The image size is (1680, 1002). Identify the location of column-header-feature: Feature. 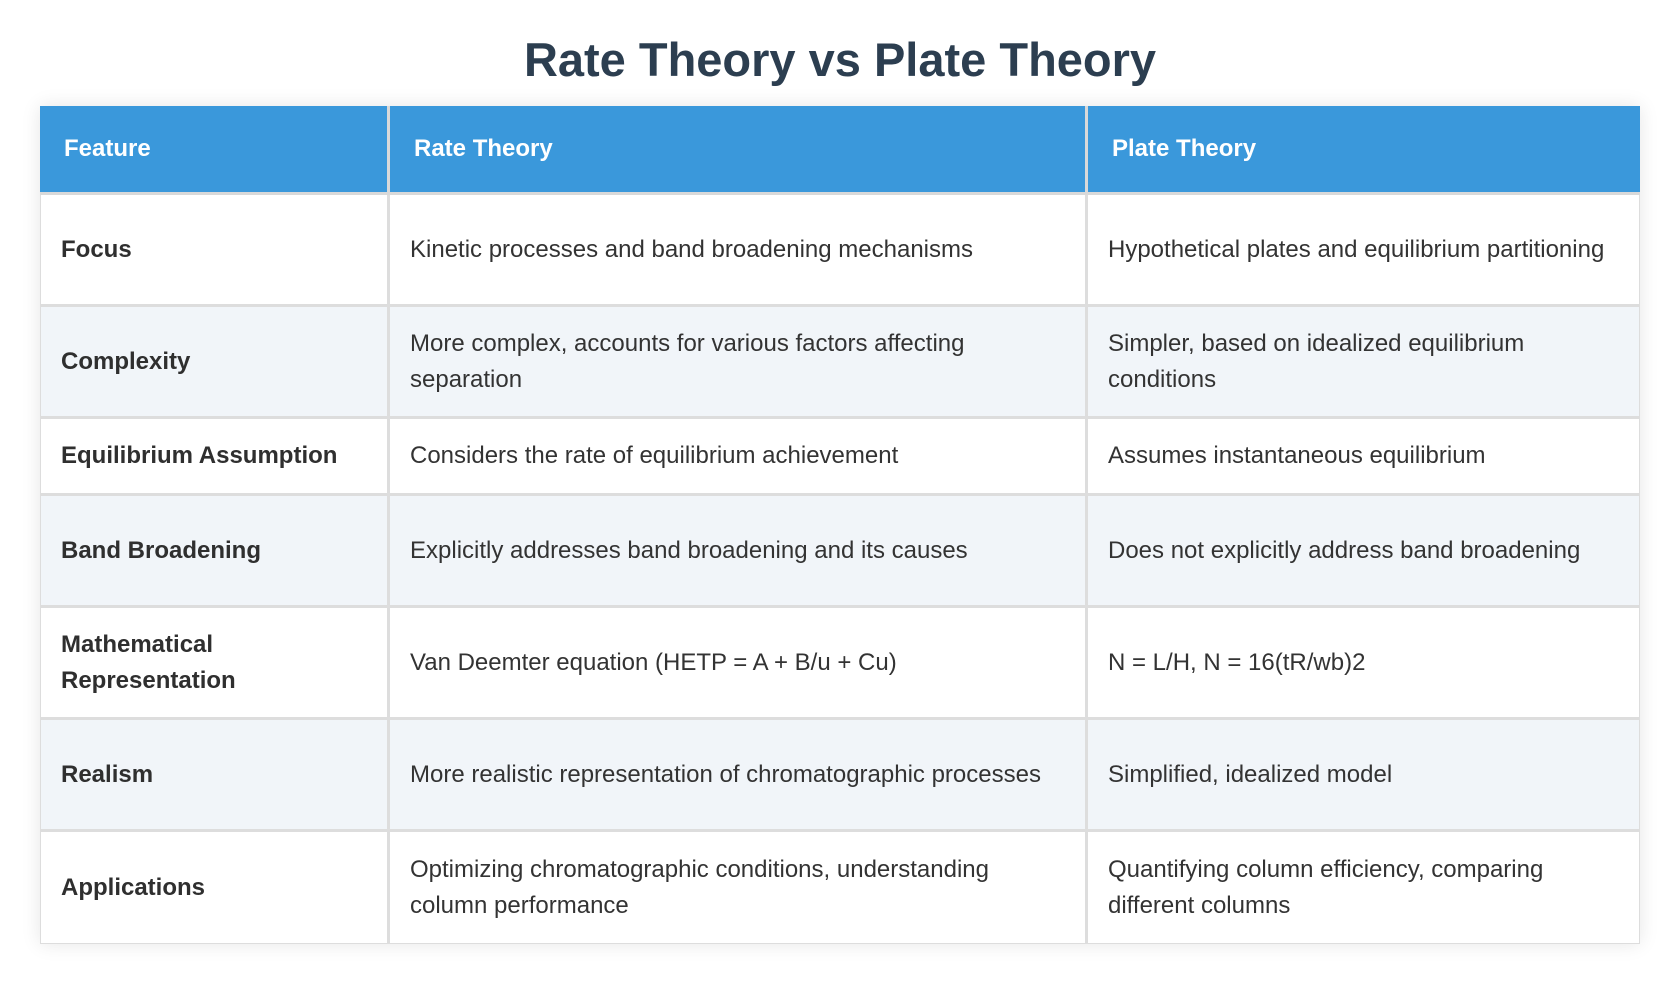
(215, 150).